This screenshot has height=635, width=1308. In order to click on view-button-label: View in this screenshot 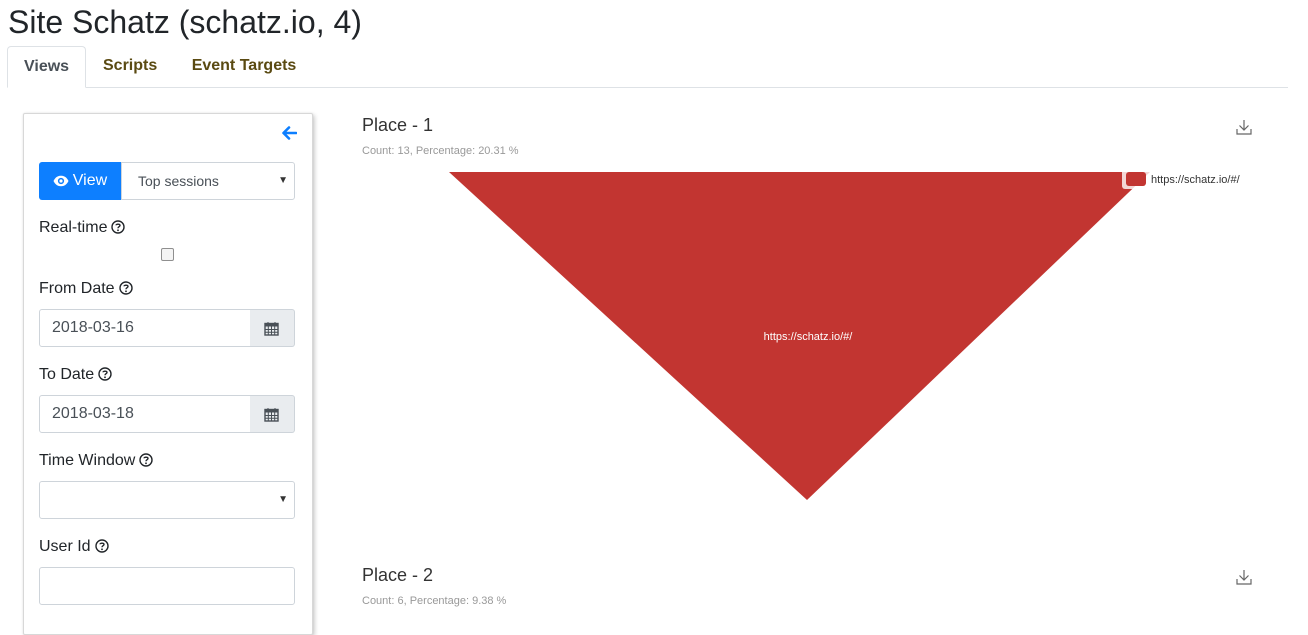, I will do `click(90, 180)`.